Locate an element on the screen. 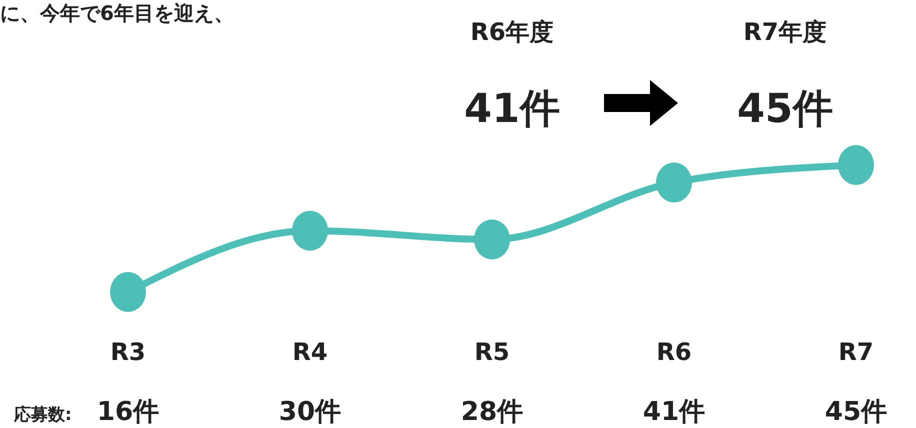  data-label: 30件 is located at coordinates (310, 412).